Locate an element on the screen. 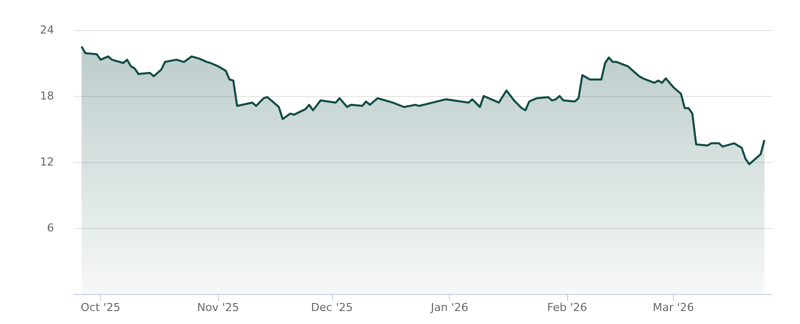  x-tick-label: Feb '26 is located at coordinates (567, 307).